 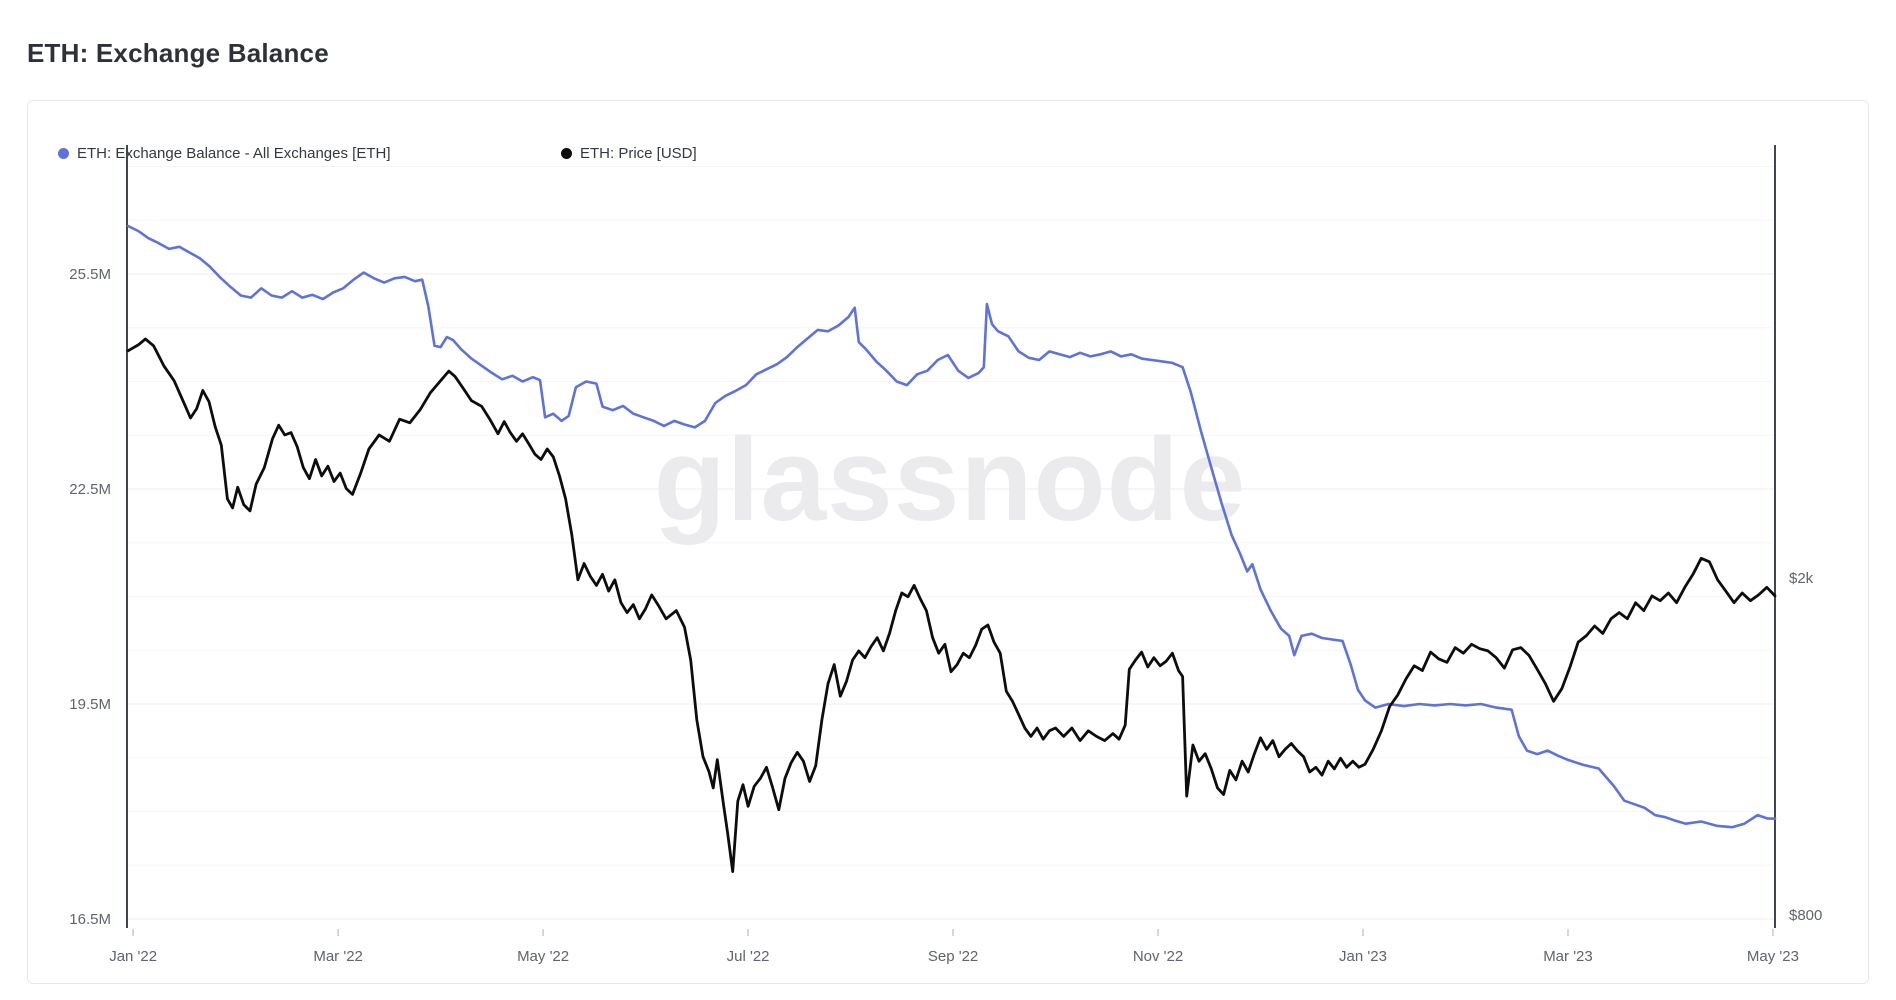 I want to click on x-tick-label: Jan '22, so click(x=133, y=956).